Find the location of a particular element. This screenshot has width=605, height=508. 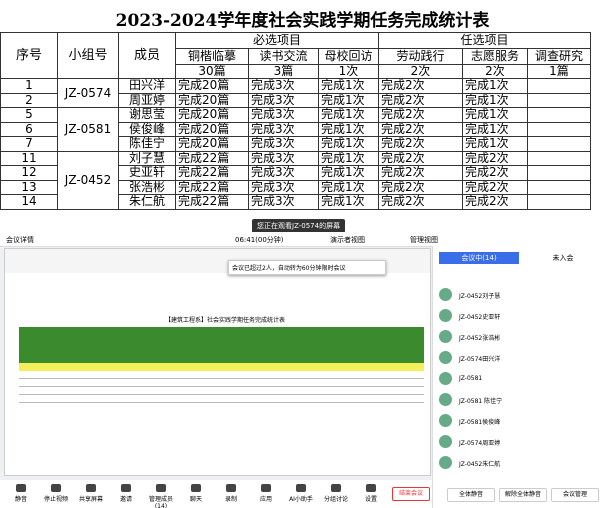

row-no: 6 is located at coordinates (29, 129).